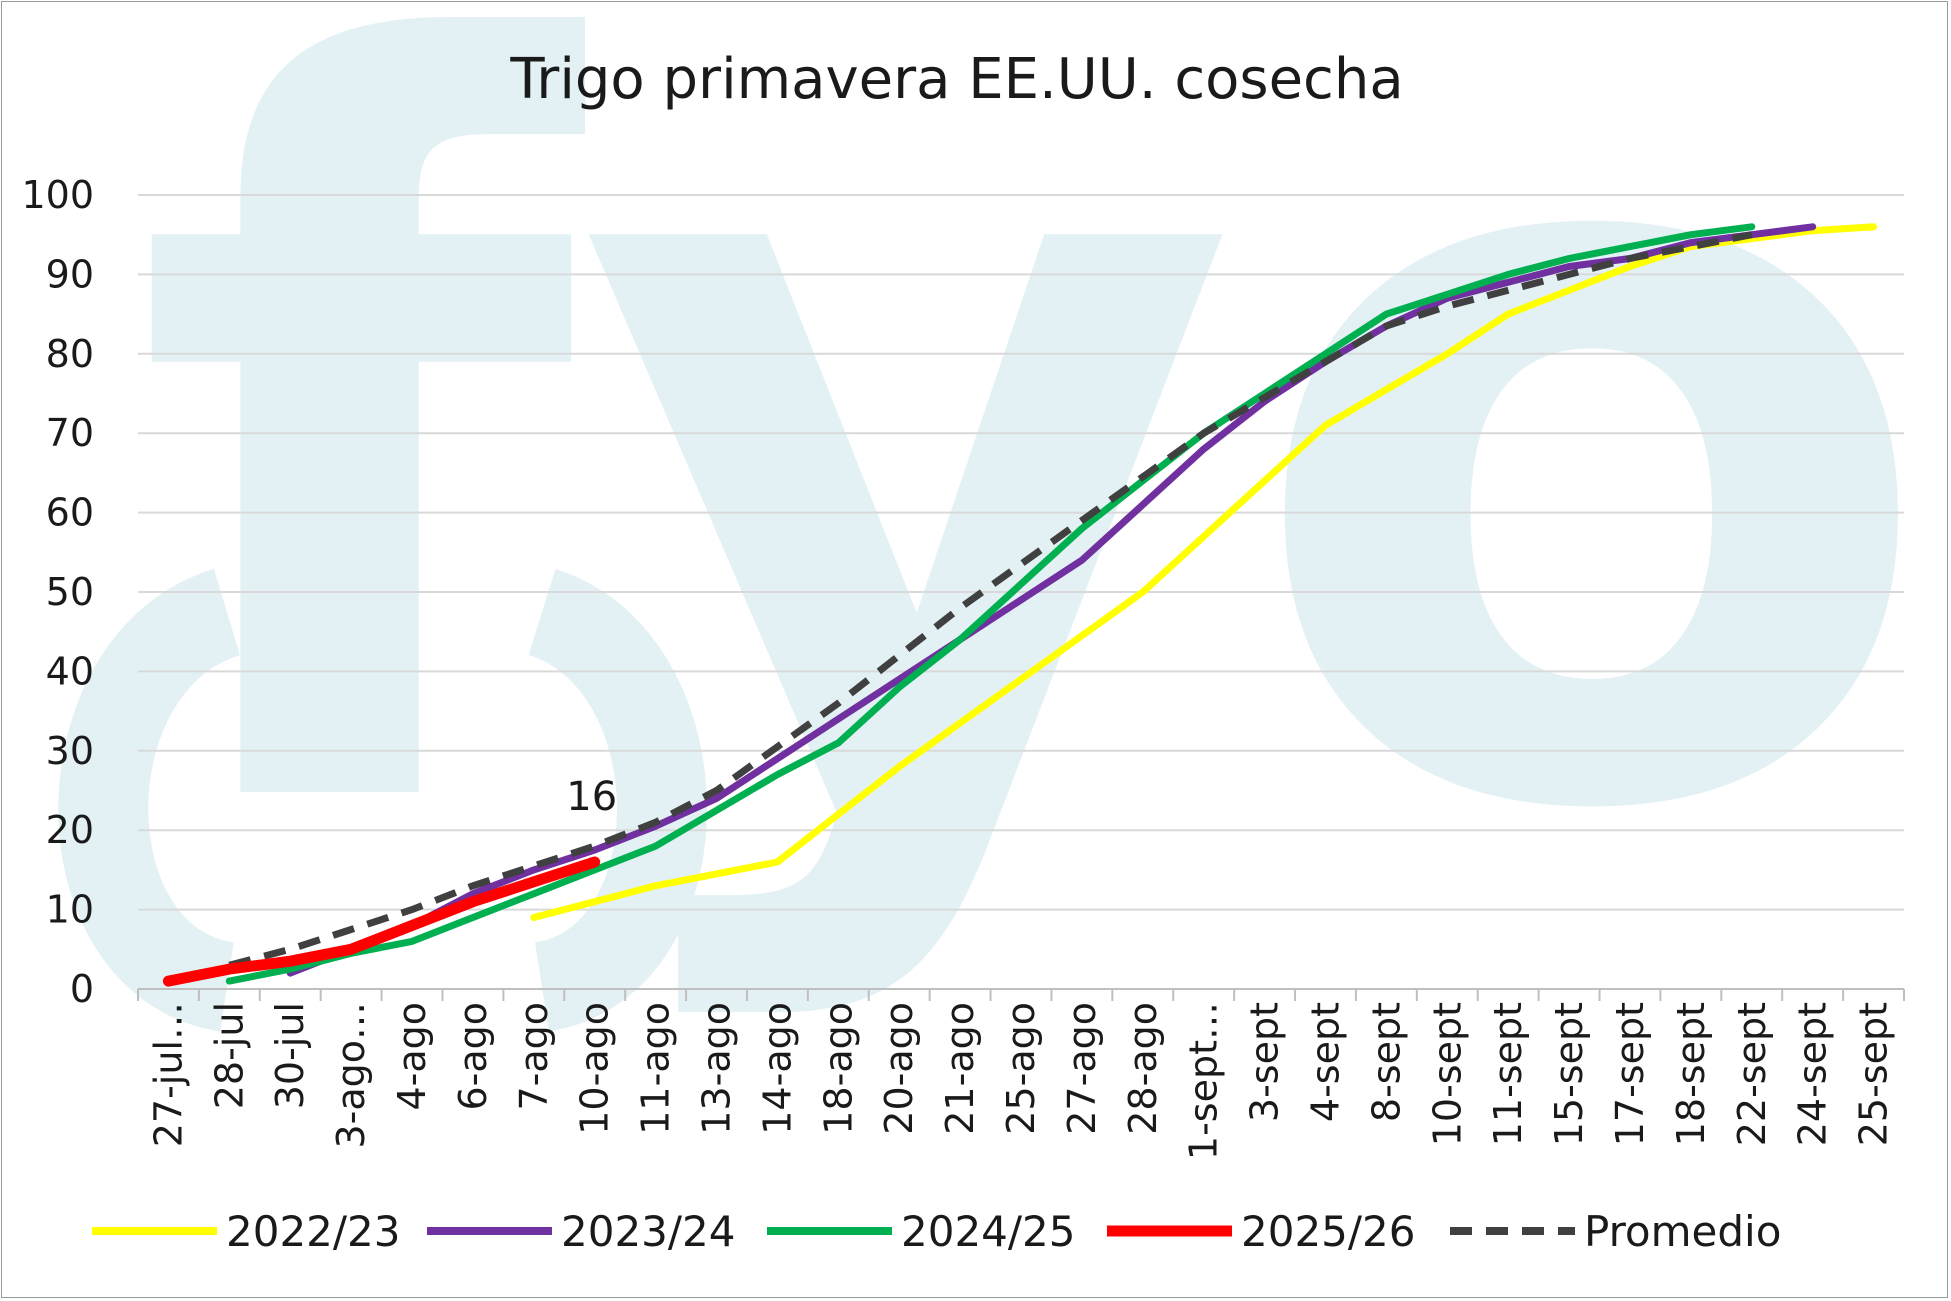  Describe the element at coordinates (656, 1068) in the screenshot. I see `x-tick-label: 11-ago` at that location.